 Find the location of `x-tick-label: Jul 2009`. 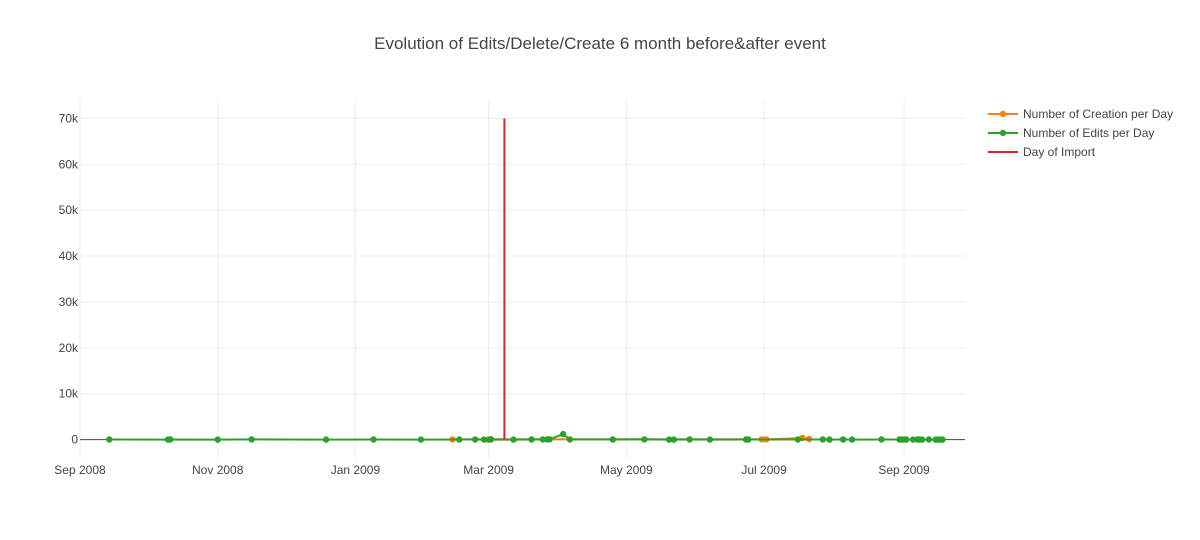

x-tick-label: Jul 2009 is located at coordinates (764, 470).